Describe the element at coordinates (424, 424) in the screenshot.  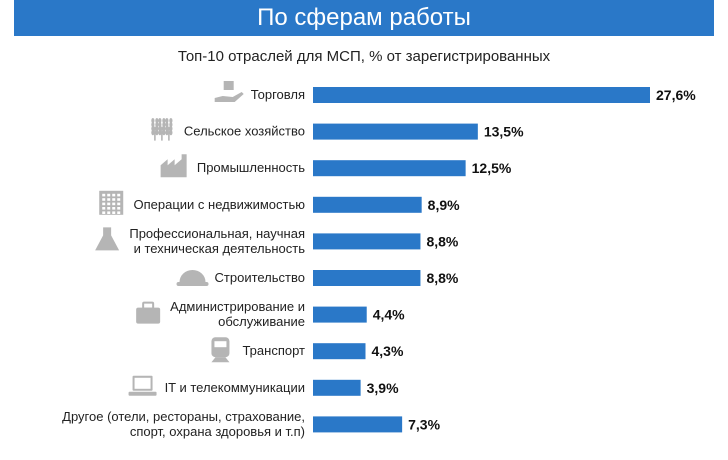
I see `value-label-9: 7,3%` at that location.